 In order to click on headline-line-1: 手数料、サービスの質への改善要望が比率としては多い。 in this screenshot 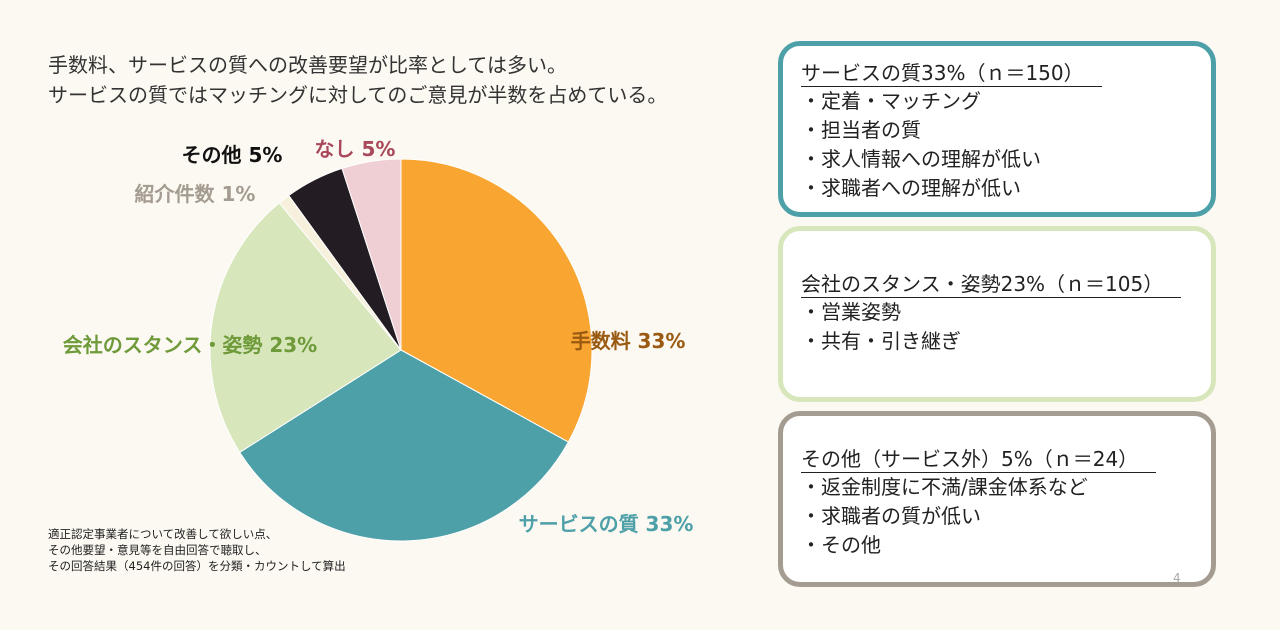, I will do `click(307, 65)`.